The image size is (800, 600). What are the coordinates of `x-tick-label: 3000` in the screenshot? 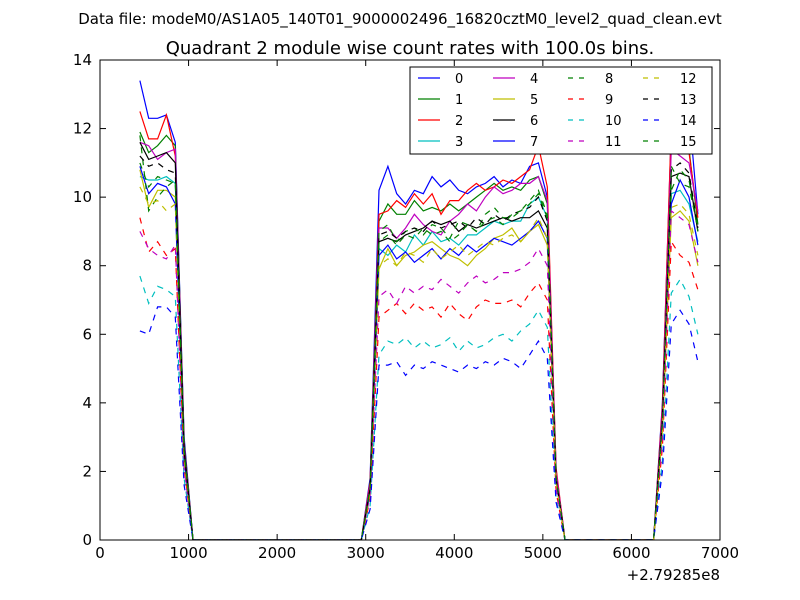 It's located at (366, 553).